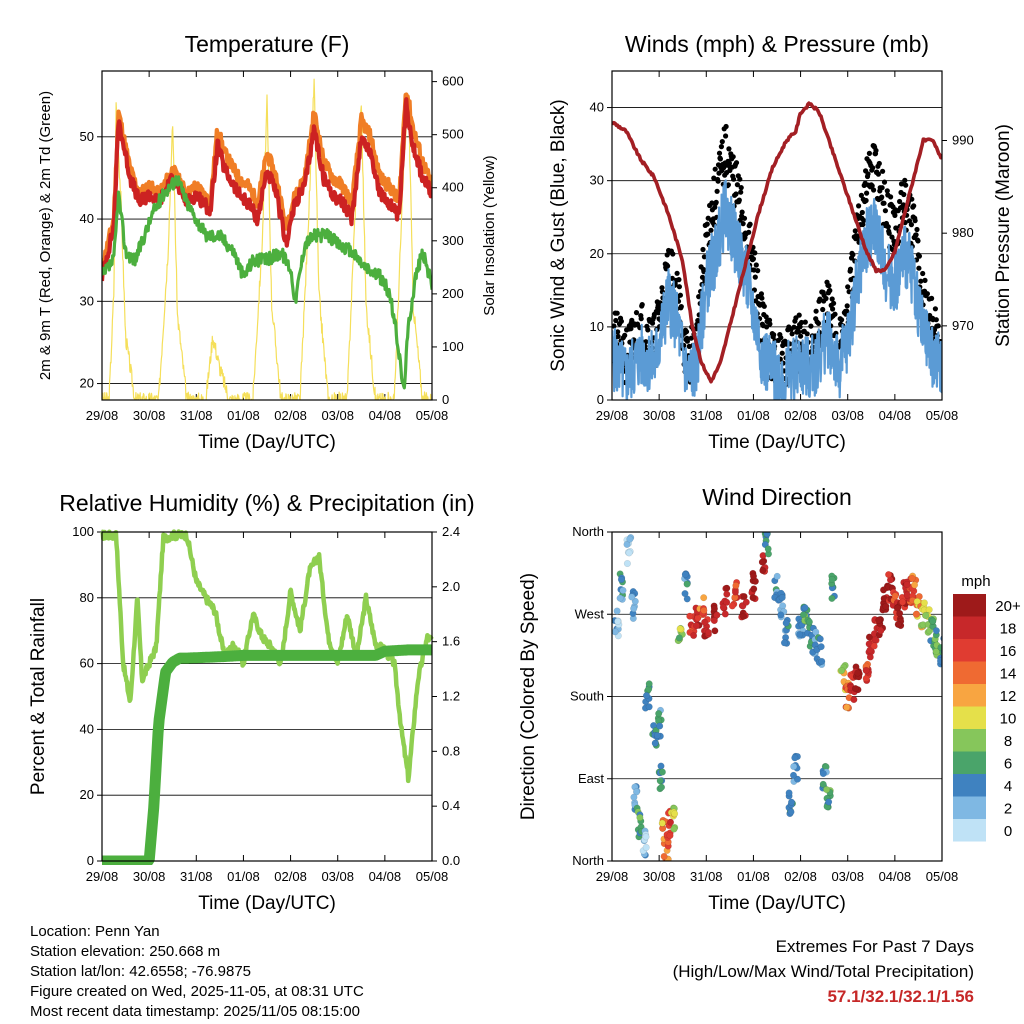 The image size is (1024, 1024). Describe the element at coordinates (453, 134) in the screenshot. I see `y2-tick-label: 500` at that location.